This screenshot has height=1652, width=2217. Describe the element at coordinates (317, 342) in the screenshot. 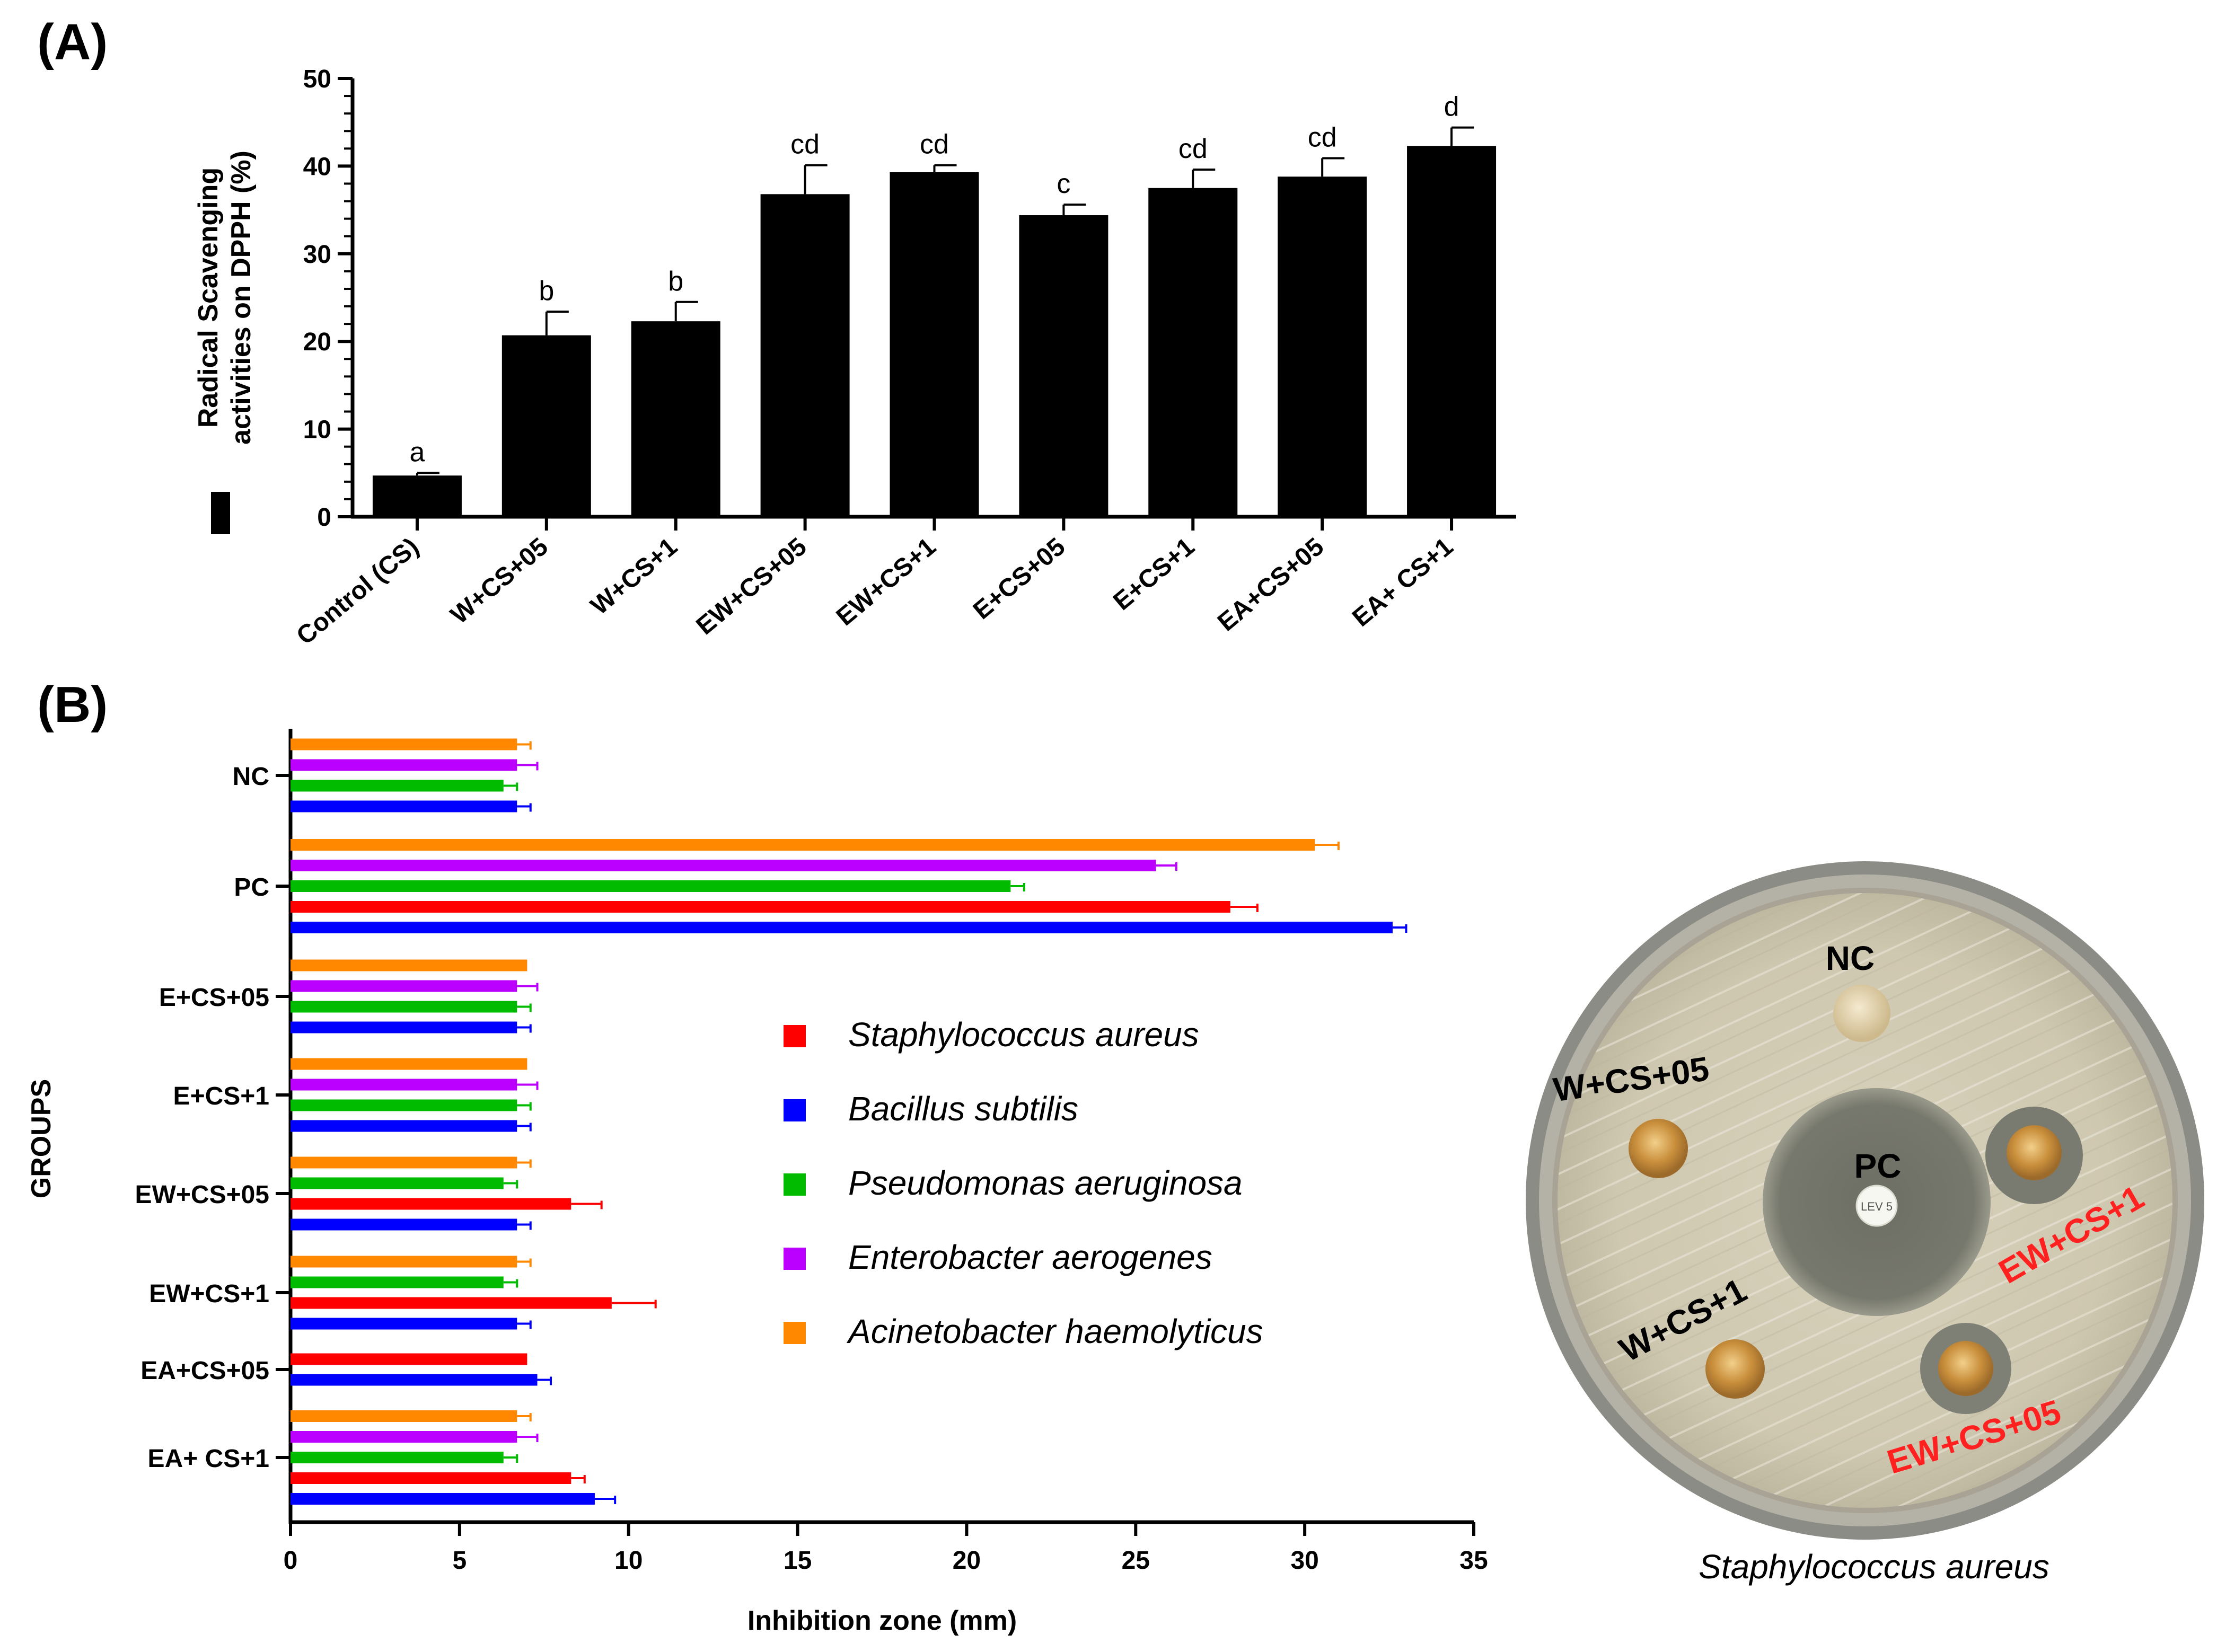

I see `y-tick-label: 20` at that location.